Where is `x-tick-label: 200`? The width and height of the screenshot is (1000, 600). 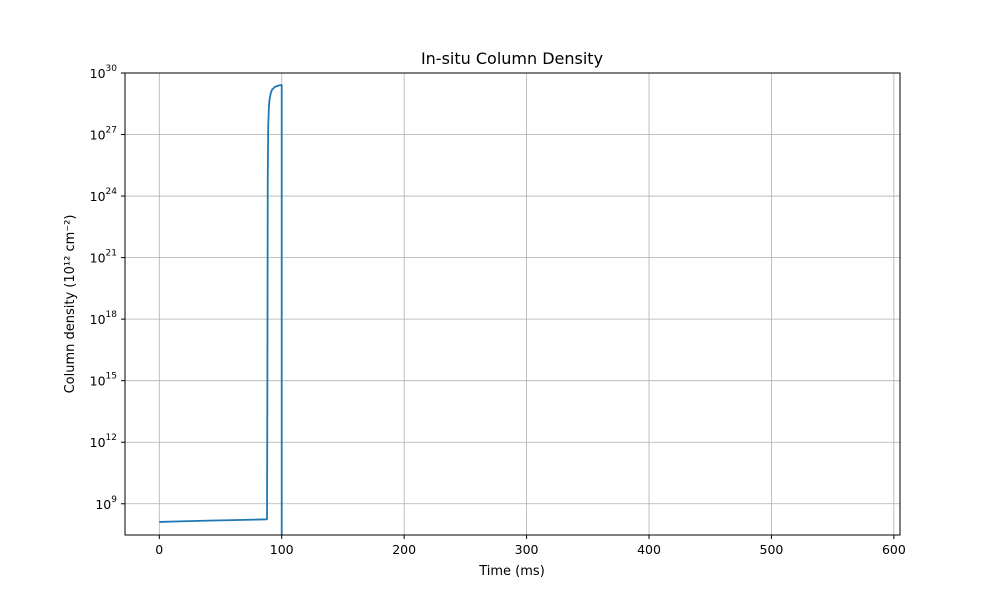 x-tick-label: 200 is located at coordinates (404, 549).